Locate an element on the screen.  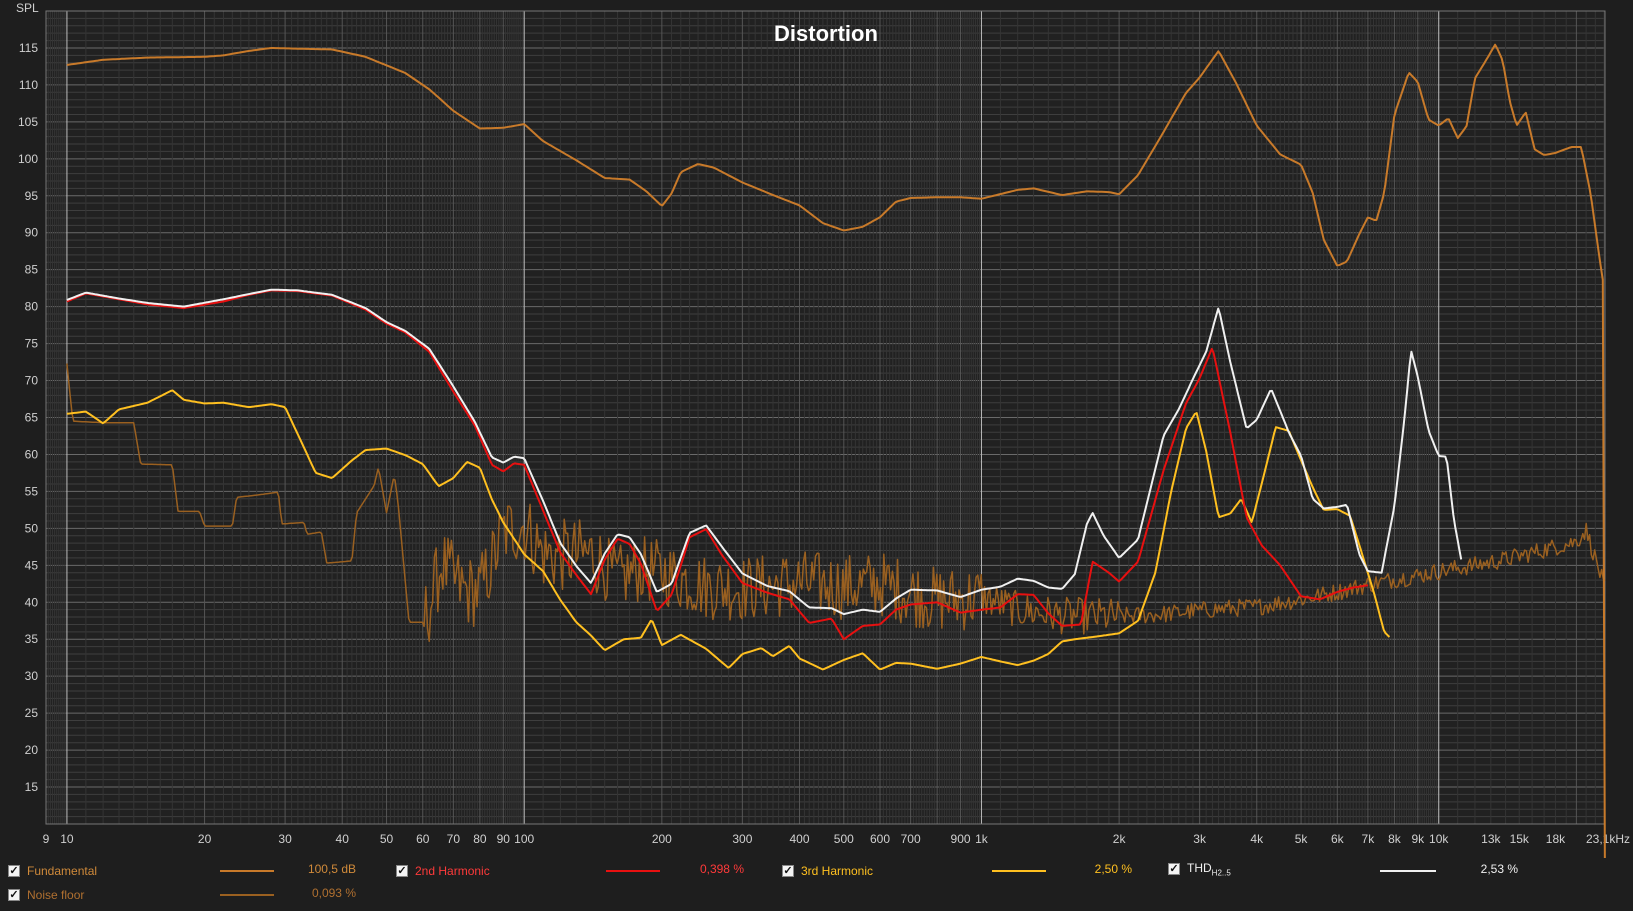
x-tick-label: 50 is located at coordinates (387, 839).